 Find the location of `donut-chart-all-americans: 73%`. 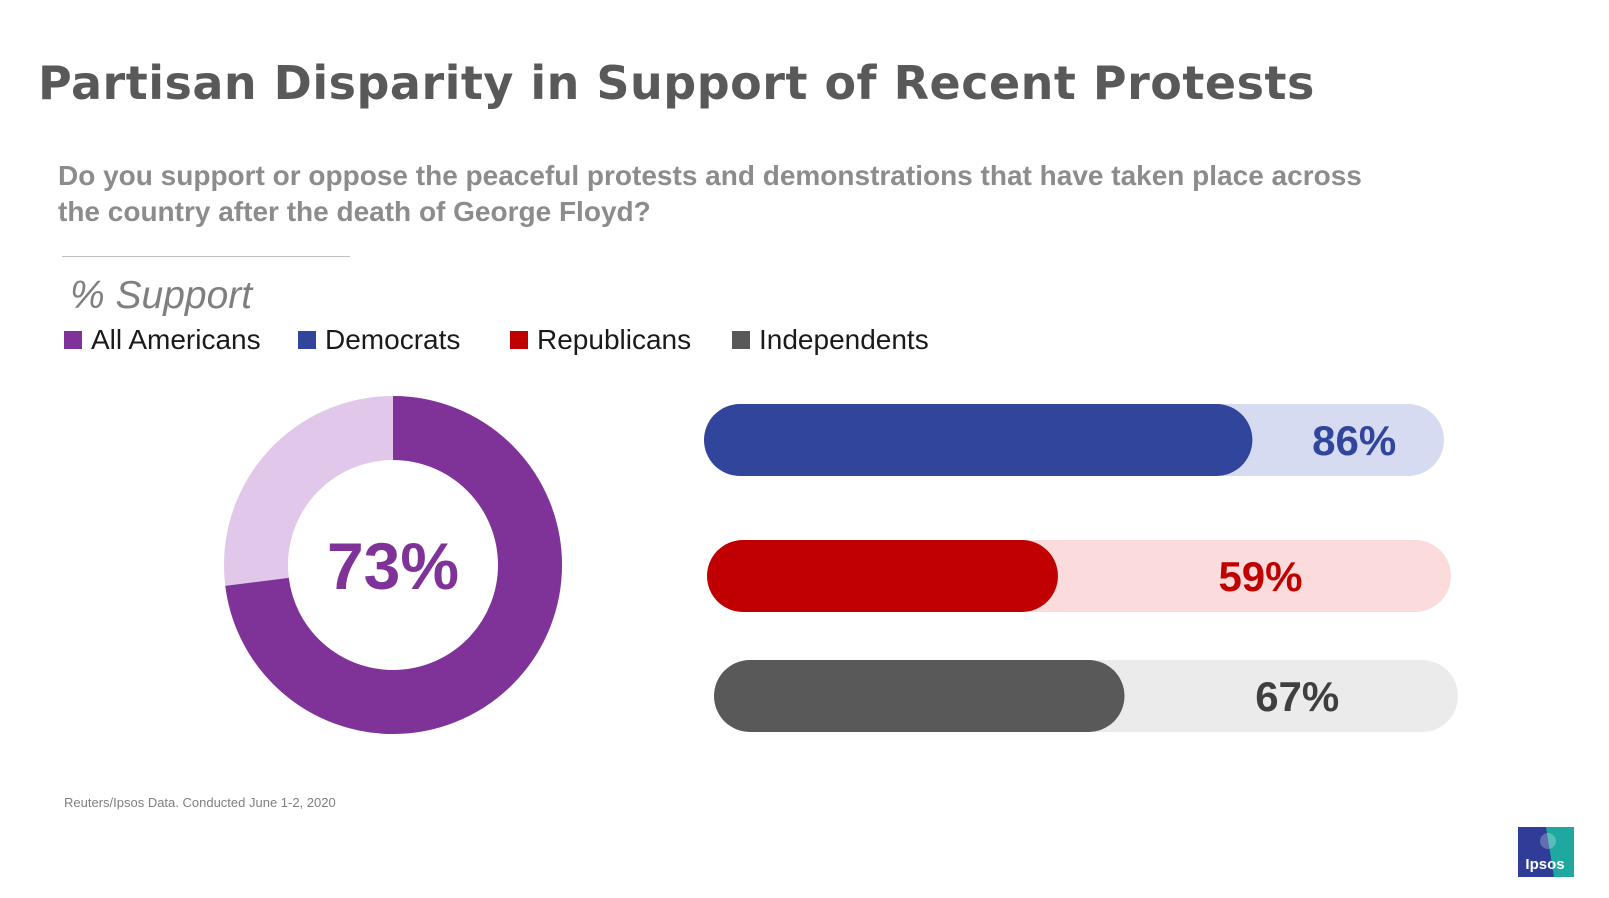

donut-chart-all-americans: 73% is located at coordinates (393, 565).